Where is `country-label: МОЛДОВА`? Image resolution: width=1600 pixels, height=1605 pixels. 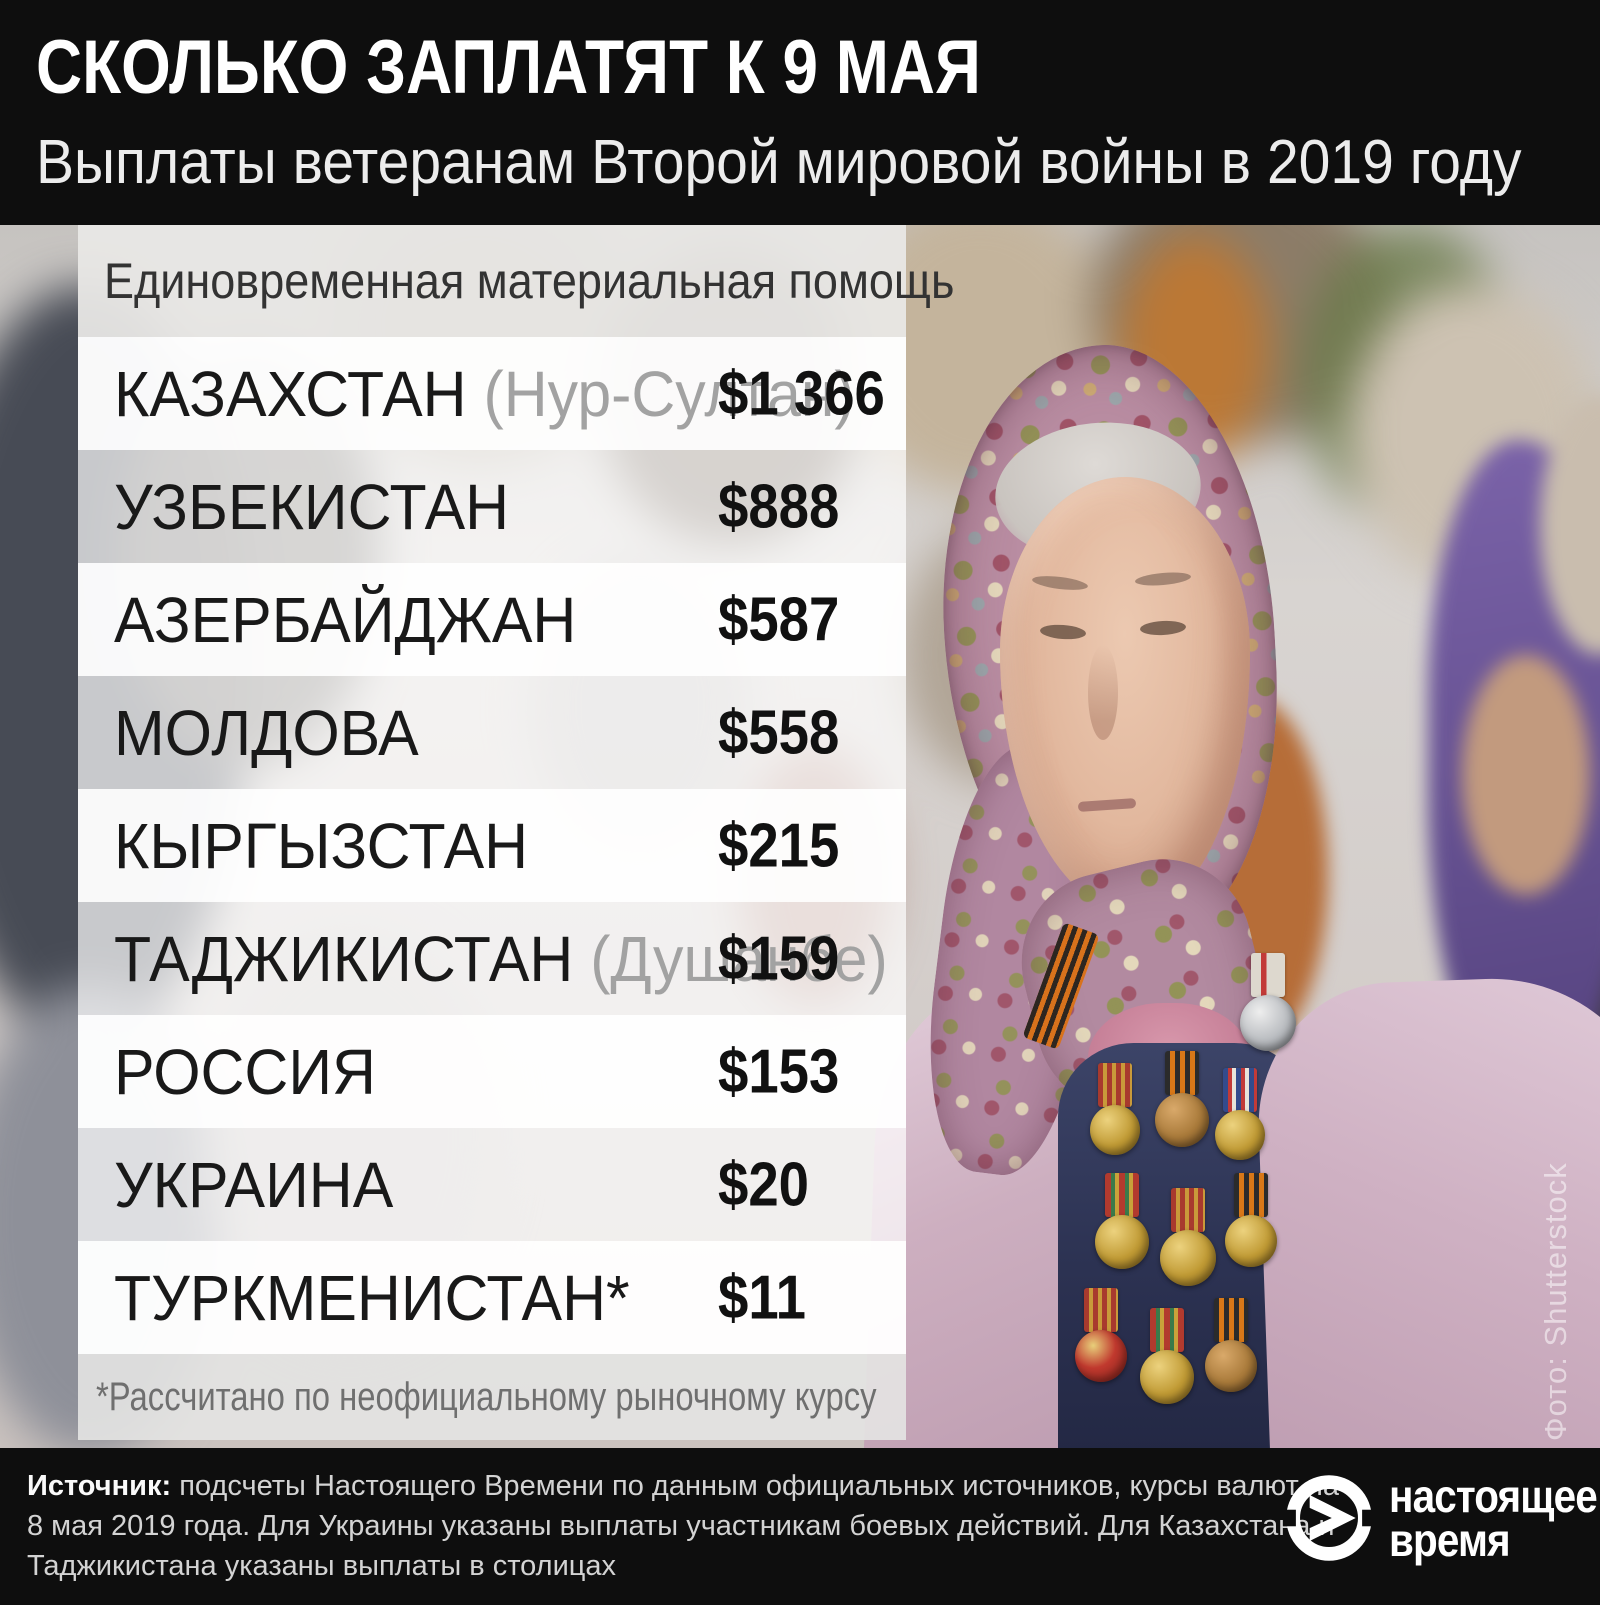
country-label: МОЛДОВА is located at coordinates (266, 732).